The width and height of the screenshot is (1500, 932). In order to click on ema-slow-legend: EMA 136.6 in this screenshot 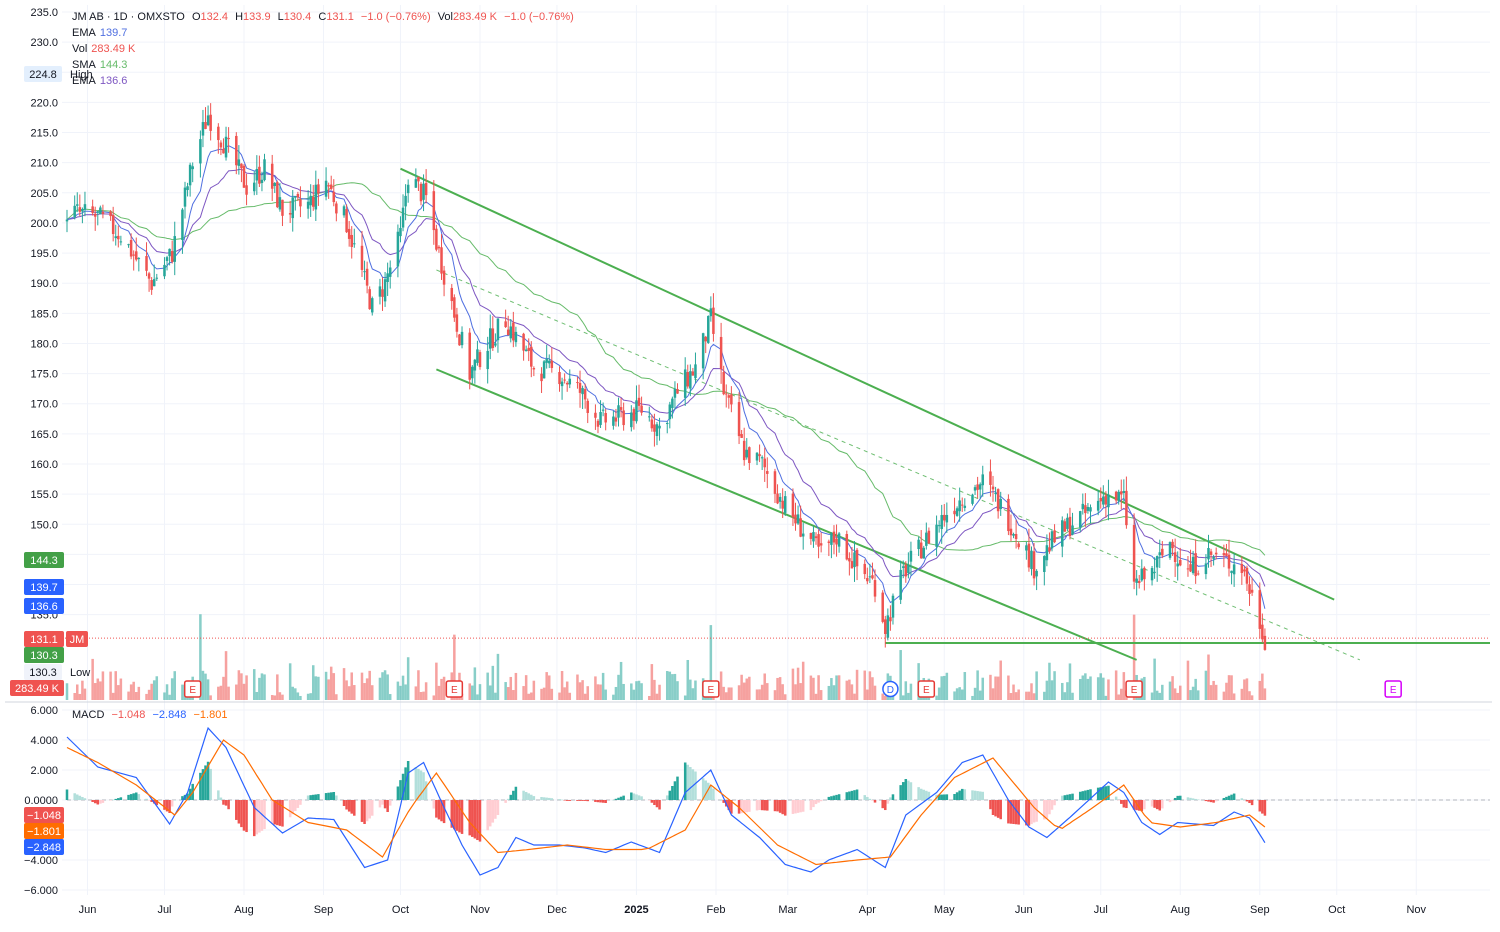, I will do `click(100, 81)`.